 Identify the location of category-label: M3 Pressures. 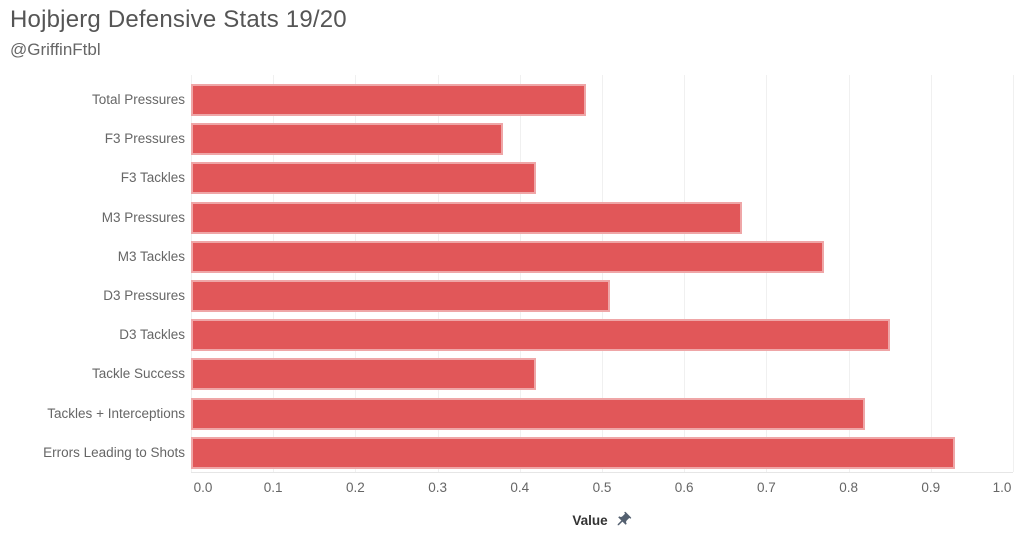
(143, 217).